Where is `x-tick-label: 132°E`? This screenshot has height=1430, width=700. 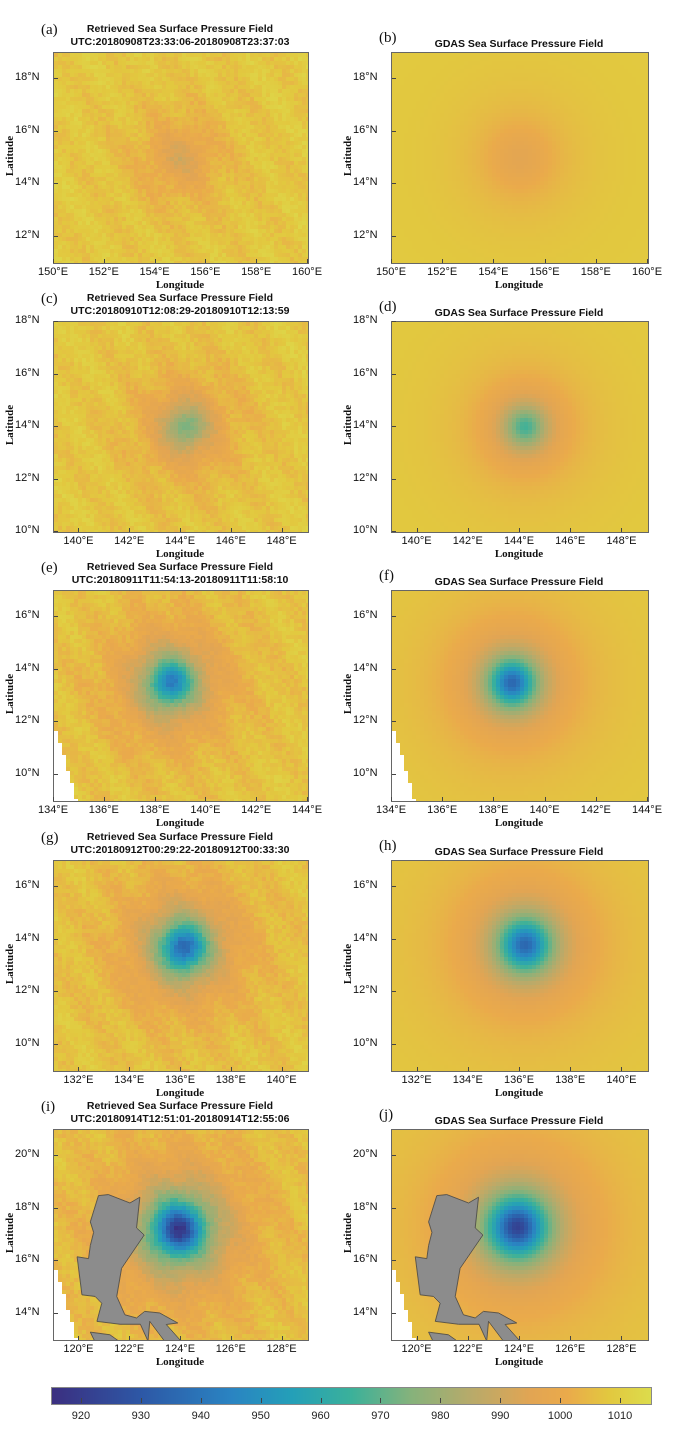 x-tick-label: 132°E is located at coordinates (78, 1080).